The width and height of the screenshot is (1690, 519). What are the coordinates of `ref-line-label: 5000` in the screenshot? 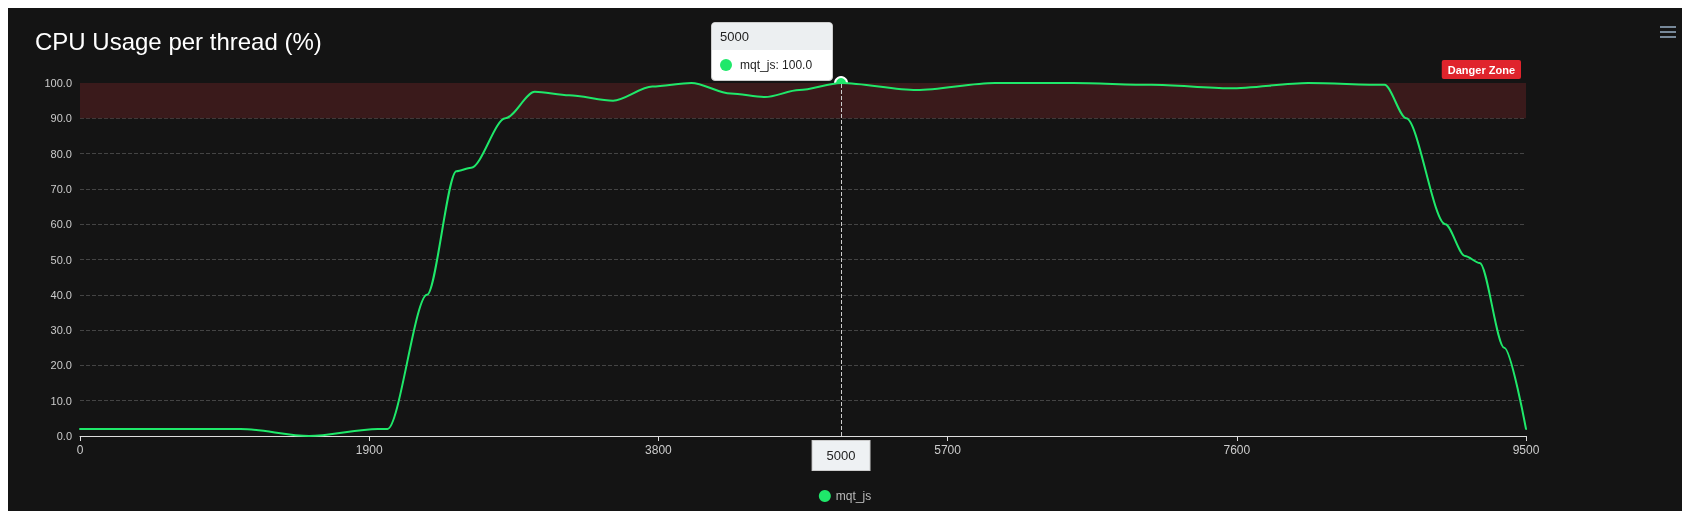 It's located at (841, 455).